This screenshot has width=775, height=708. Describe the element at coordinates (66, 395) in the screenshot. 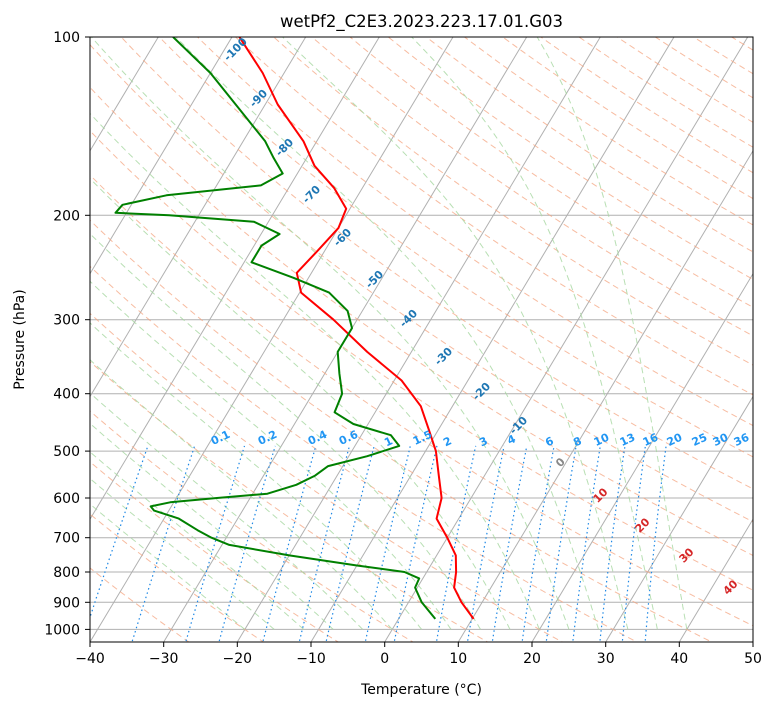

I see `y-tick-label: 400` at that location.